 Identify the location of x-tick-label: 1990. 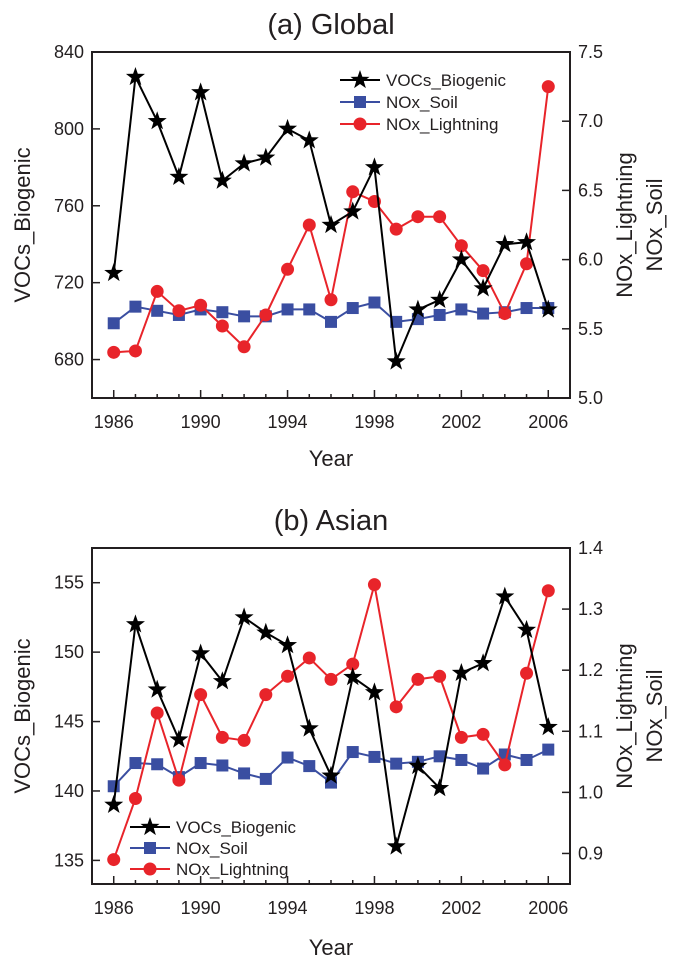
(201, 908).